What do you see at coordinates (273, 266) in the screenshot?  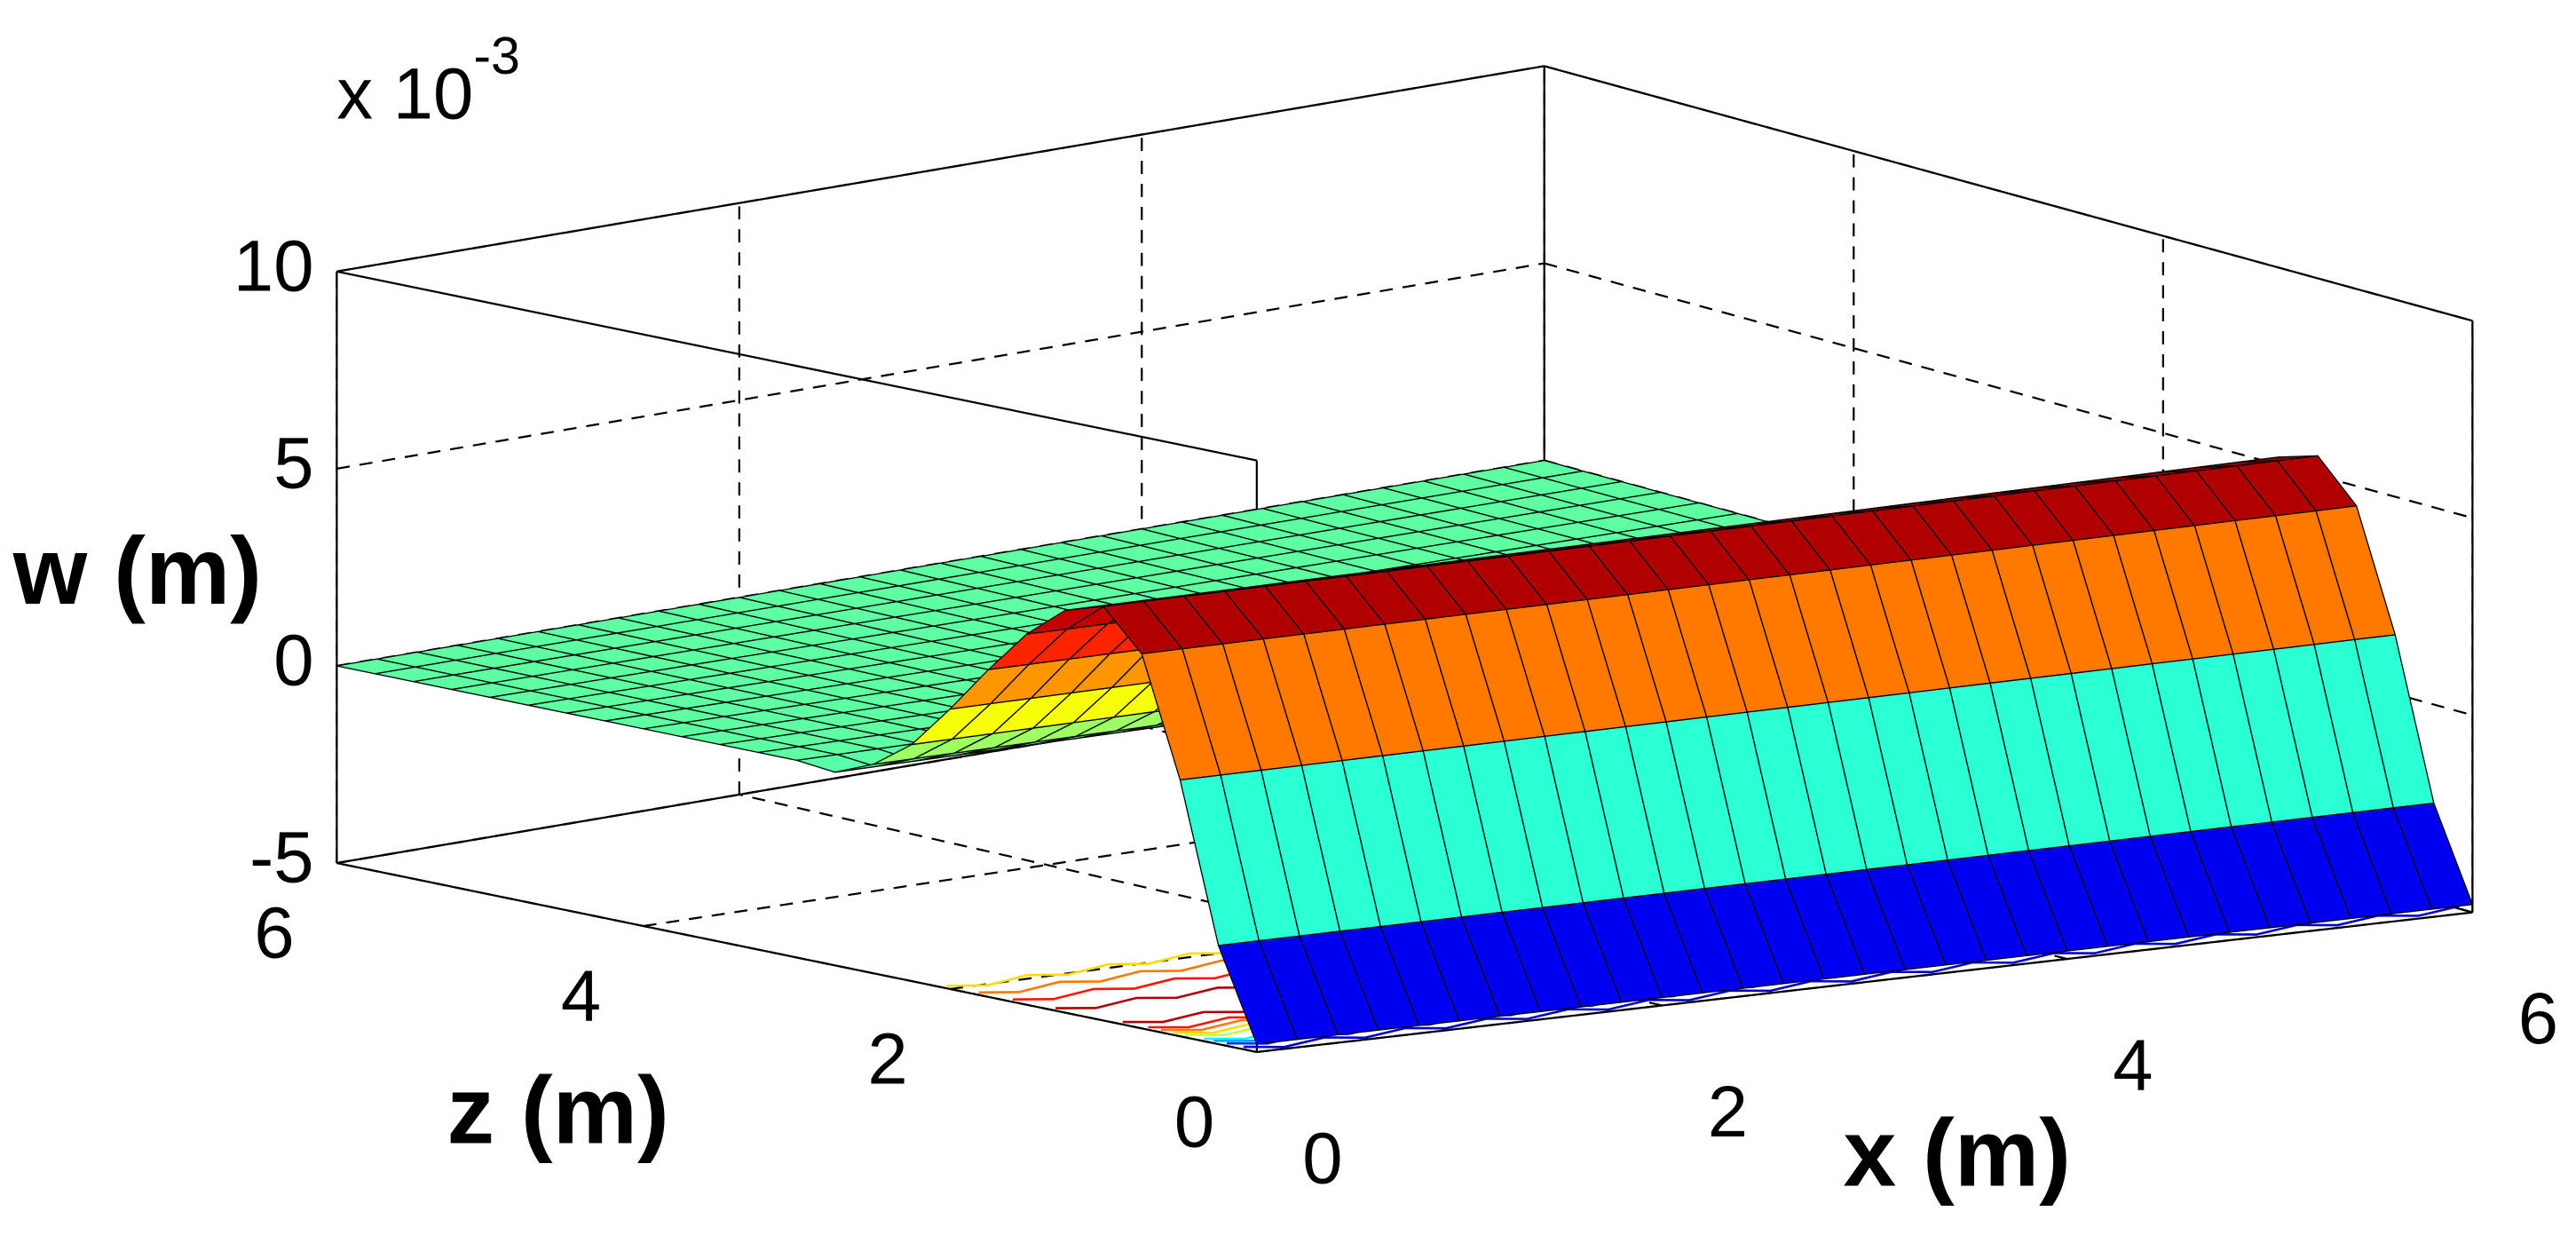 I see `w-tick-label: 10` at bounding box center [273, 266].